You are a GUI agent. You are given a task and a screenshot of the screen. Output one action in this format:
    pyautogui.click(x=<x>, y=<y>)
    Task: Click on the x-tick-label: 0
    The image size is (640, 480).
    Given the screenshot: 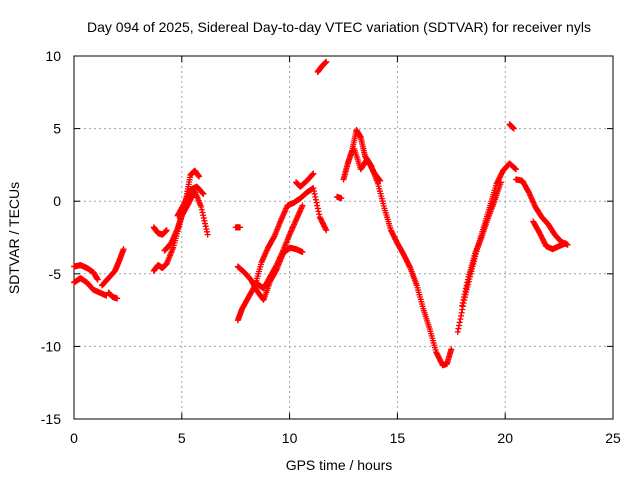 What is the action you would take?
    pyautogui.click(x=74, y=438)
    